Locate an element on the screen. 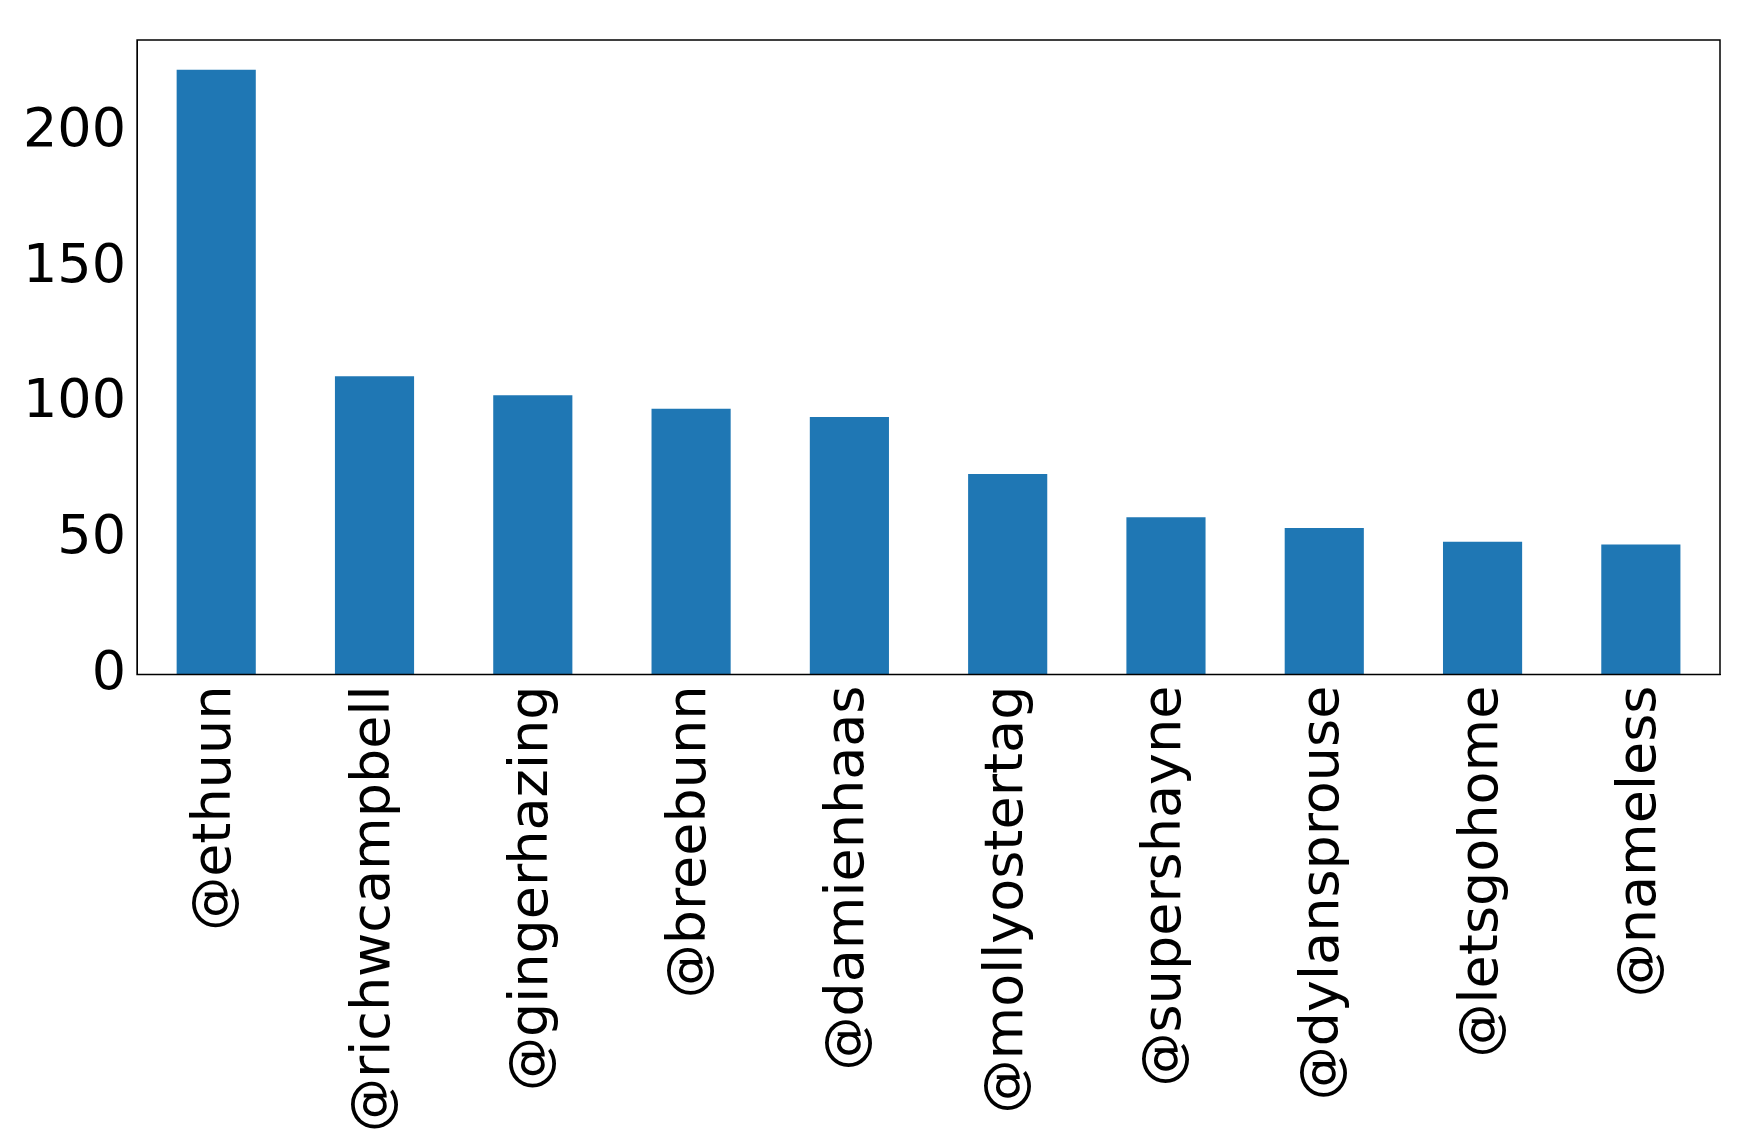 This screenshot has width=1758, height=1145. y-tick-label: 50 is located at coordinates (92, 534).